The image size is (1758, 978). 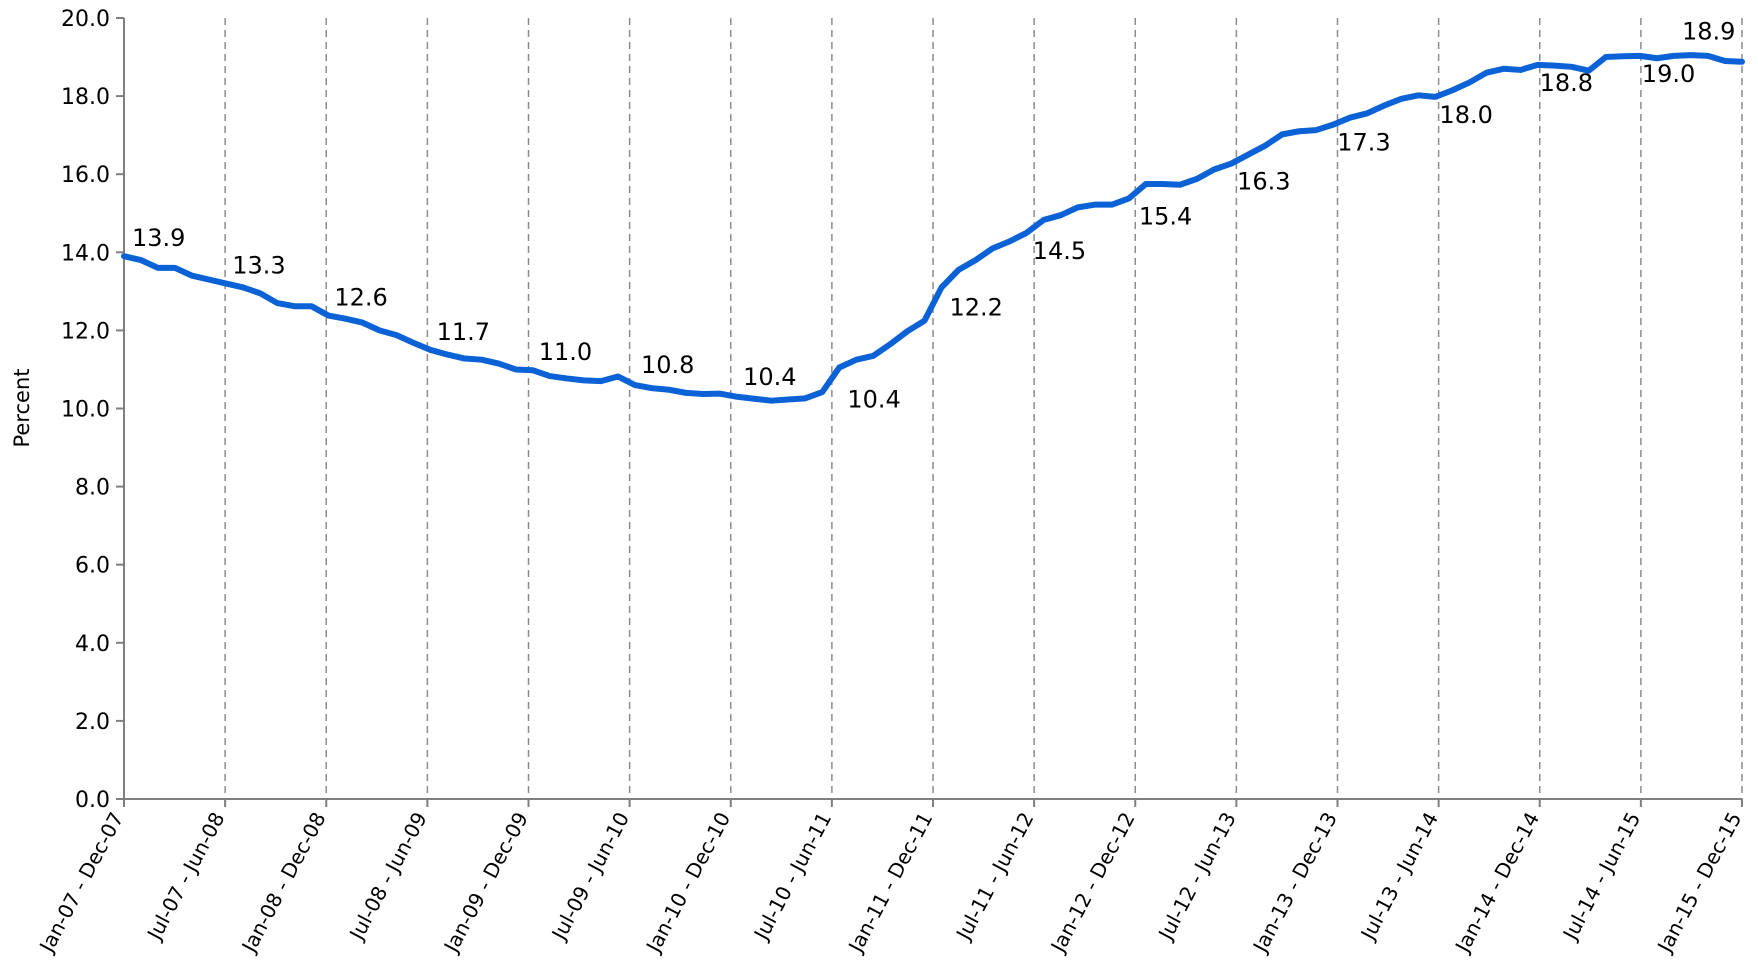 I want to click on y-tick-label-1: 2.0, so click(x=92, y=722).